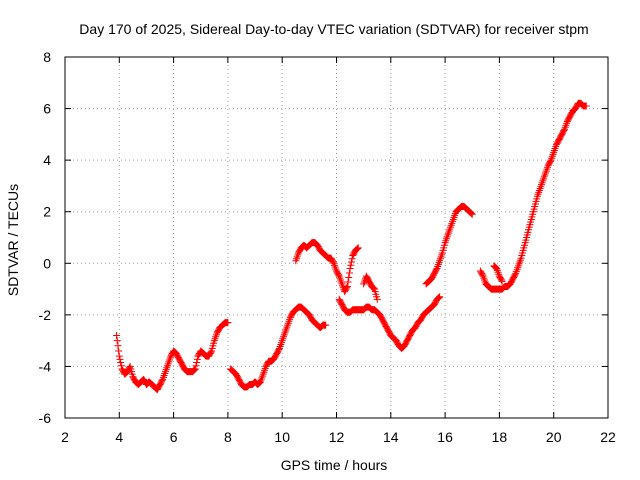 This screenshot has width=640, height=480. Describe the element at coordinates (13, 240) in the screenshot. I see `y-axis-label: SDTVAR / TECUs` at that location.